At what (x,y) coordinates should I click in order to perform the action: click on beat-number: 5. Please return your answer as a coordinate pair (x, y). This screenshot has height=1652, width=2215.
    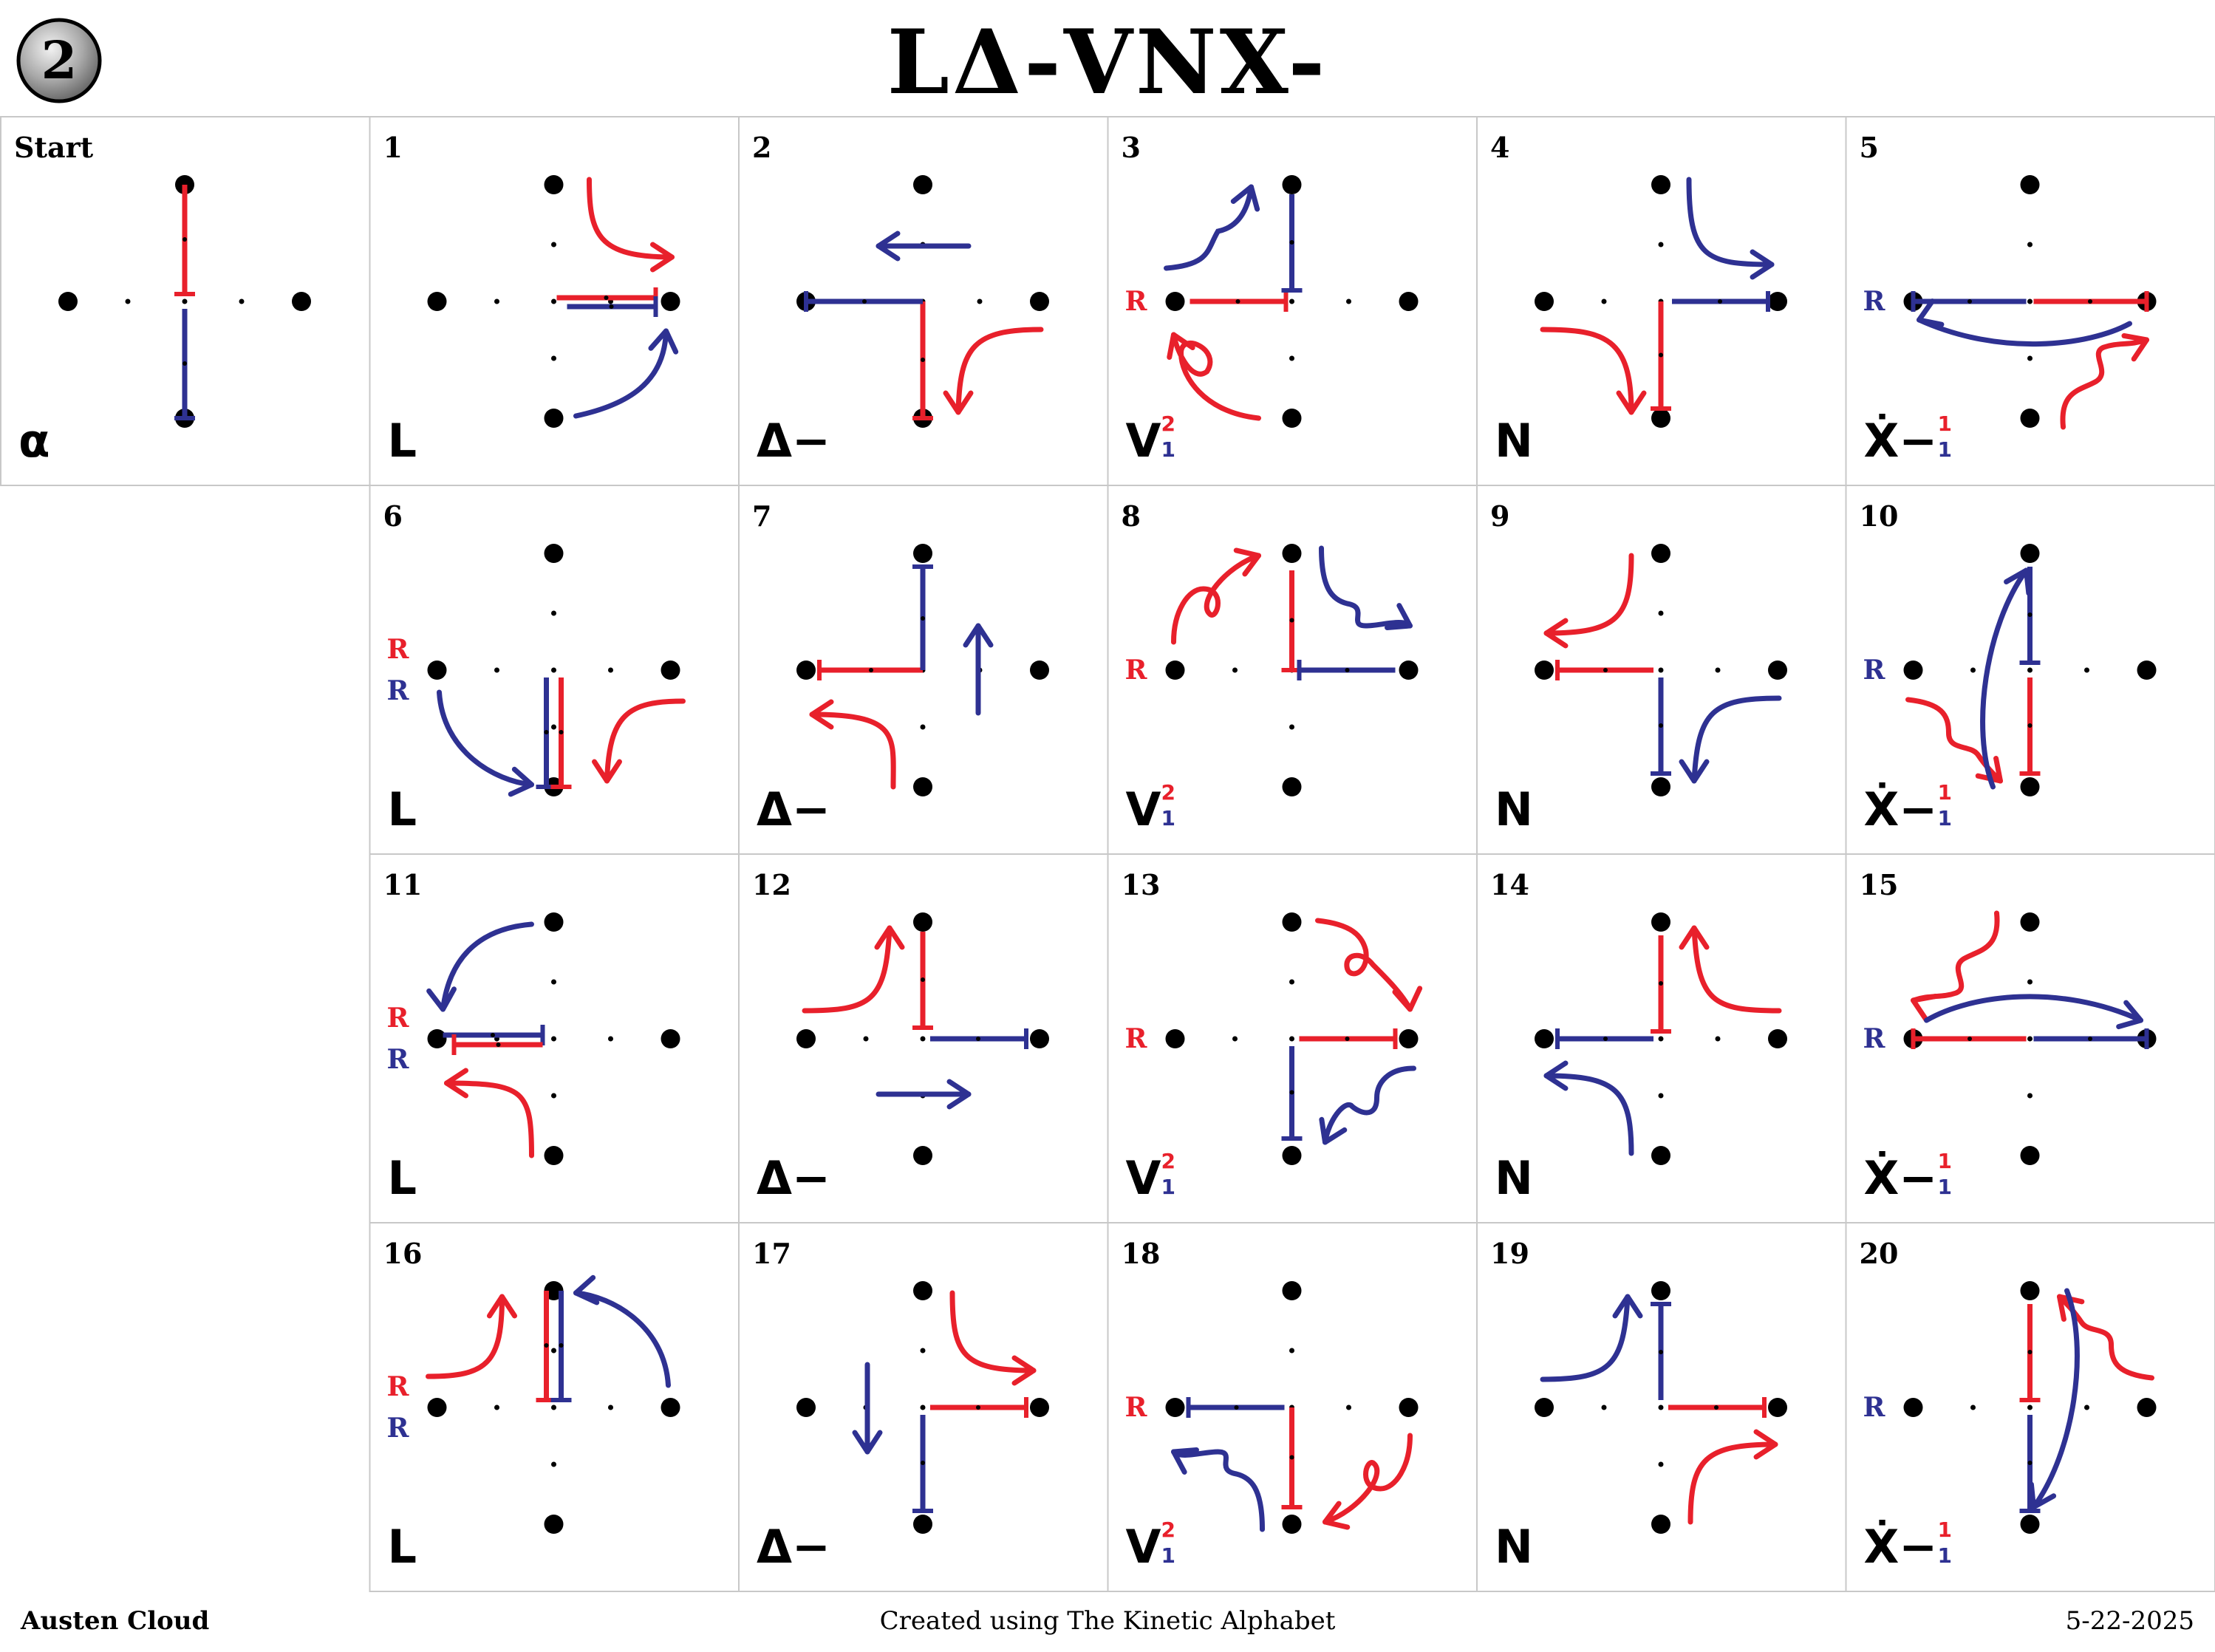
    Looking at the image, I should click on (1869, 147).